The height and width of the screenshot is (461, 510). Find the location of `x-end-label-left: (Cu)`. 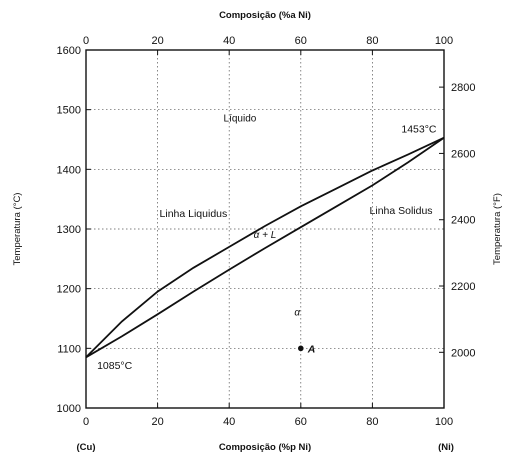

x-end-label-left: (Cu) is located at coordinates (86, 447).